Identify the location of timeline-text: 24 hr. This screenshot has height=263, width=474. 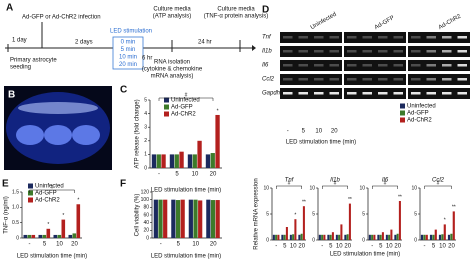
(205, 43).